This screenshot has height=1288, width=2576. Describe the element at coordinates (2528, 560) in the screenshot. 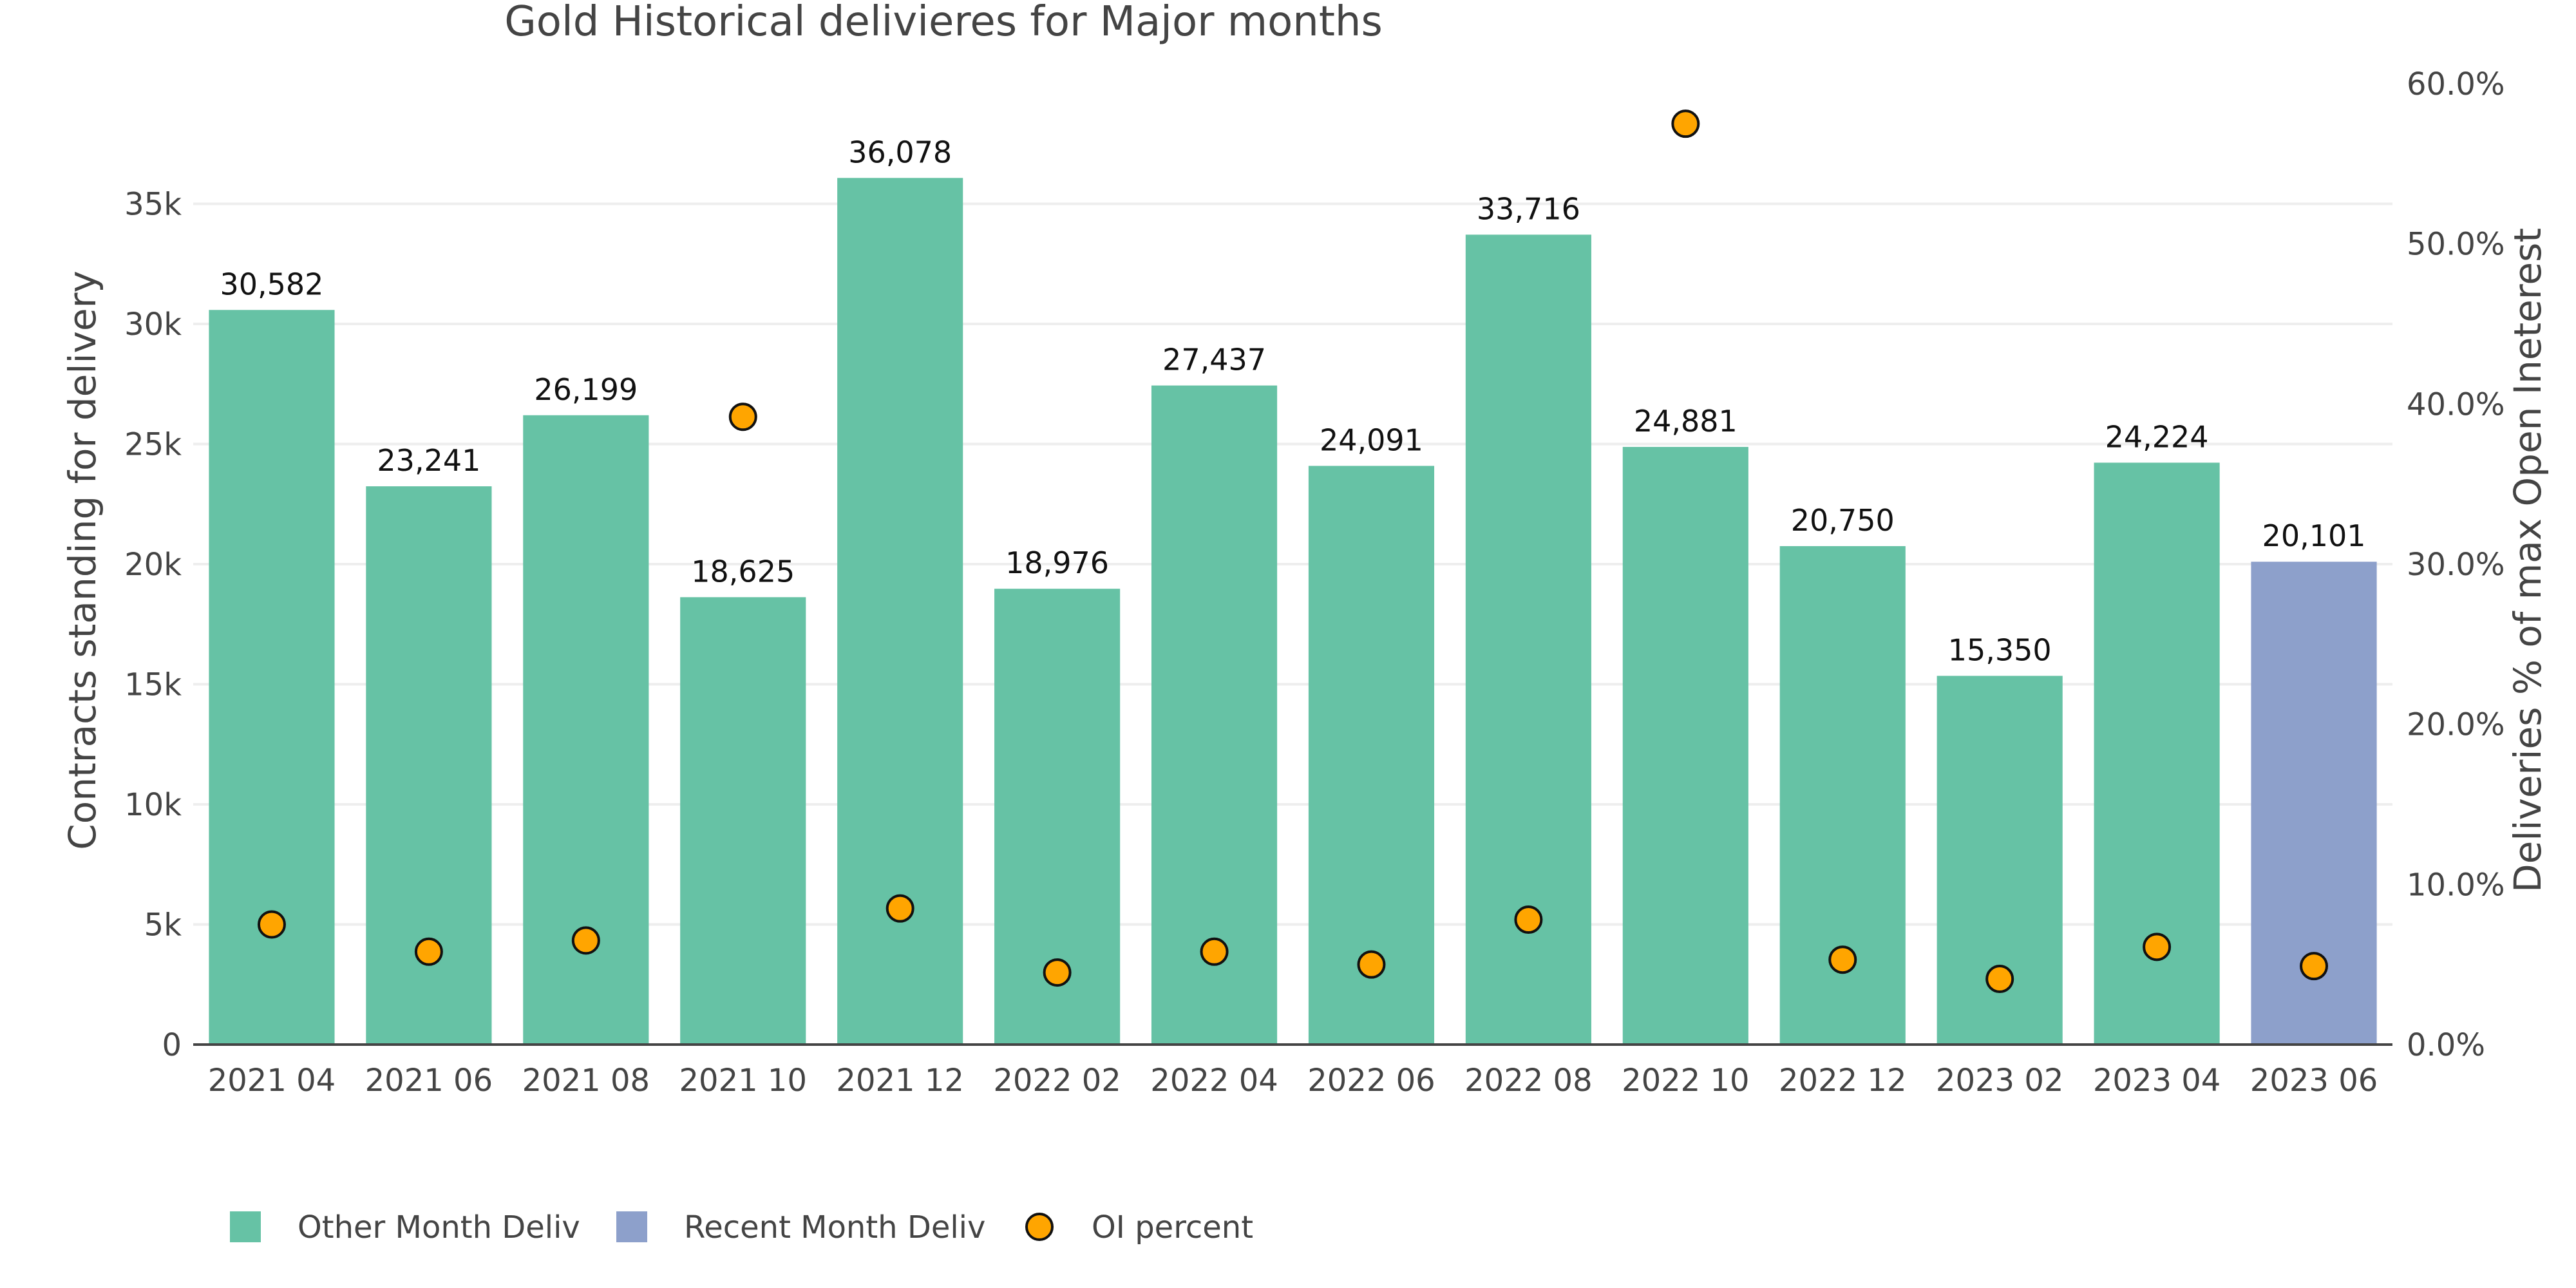

I see `y2-axis-title: Deliveries % of max Open Ineterest` at that location.